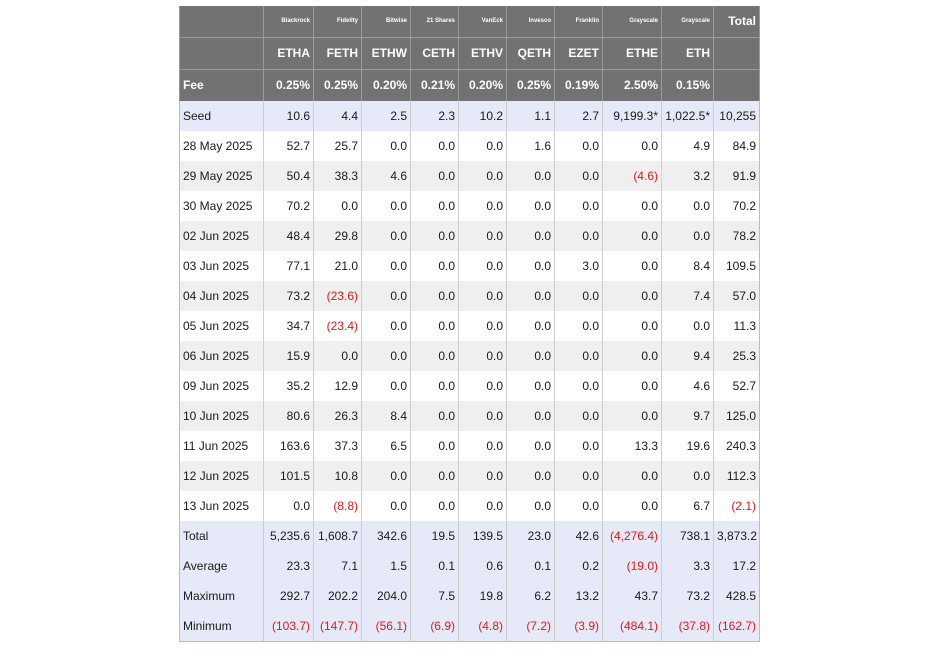  I want to click on flow-cell: 13.2, so click(578, 596).